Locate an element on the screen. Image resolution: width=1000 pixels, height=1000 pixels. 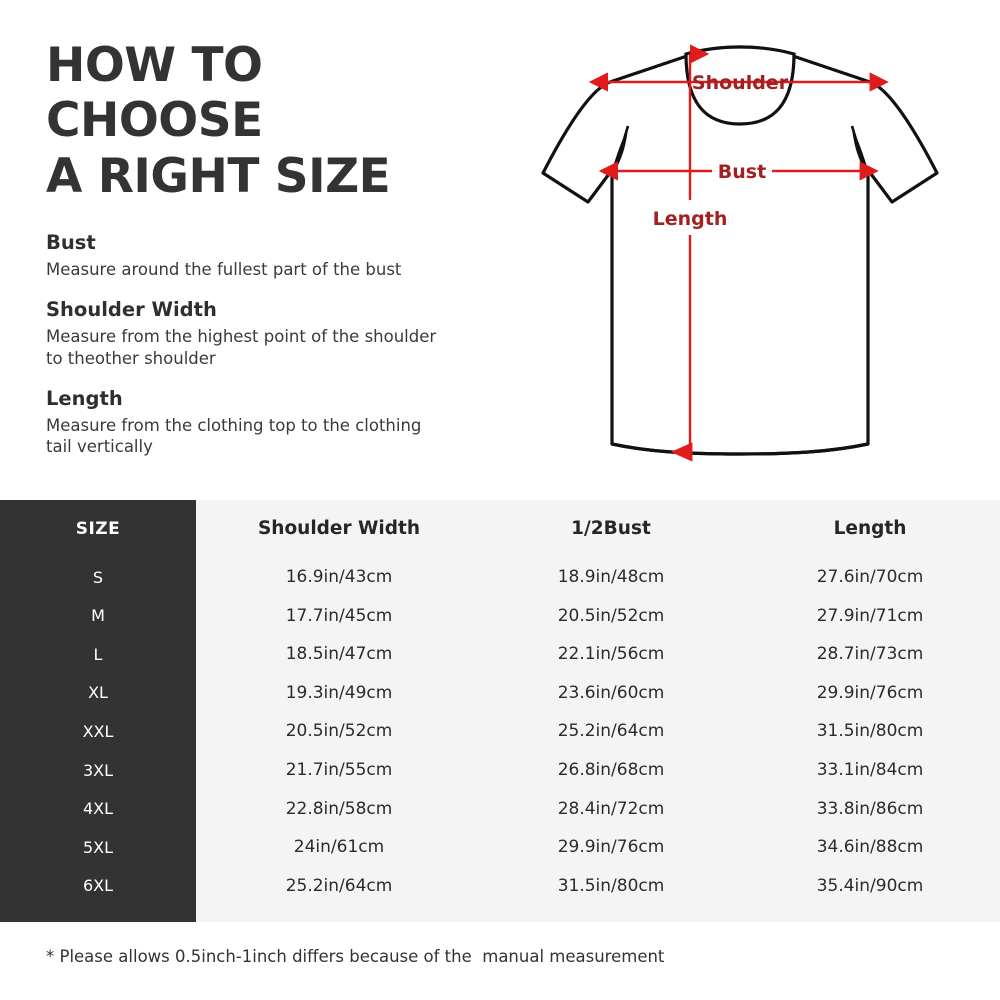
column-header-shoulder-width: Shoulder Width is located at coordinates (339, 528).